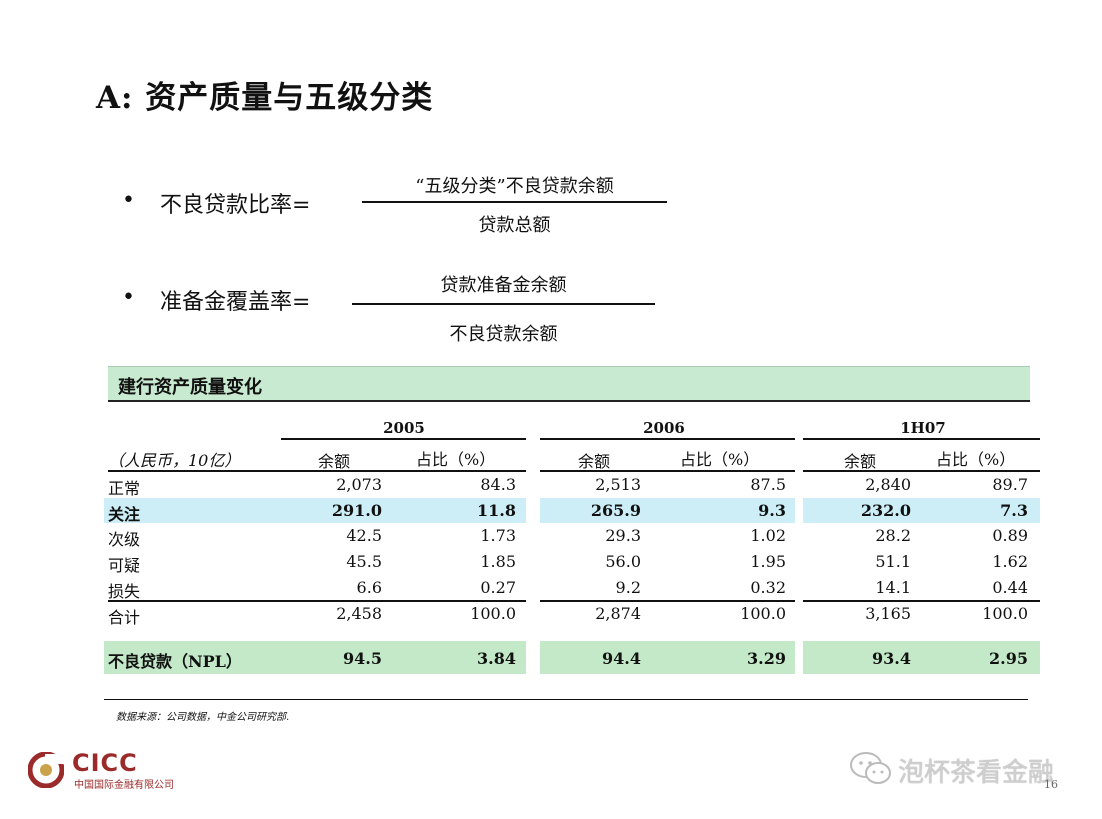 The width and height of the screenshot is (1102, 819). I want to click on table-cell: 11.8, so click(496, 510).